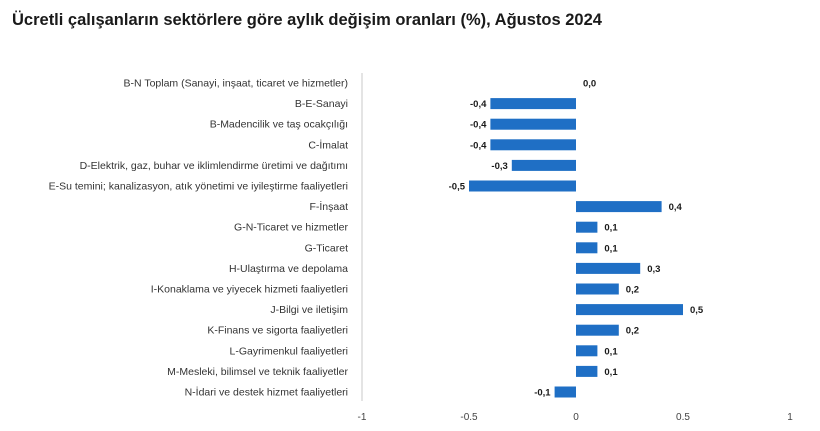 This screenshot has height=431, width=820. Describe the element at coordinates (589, 84) in the screenshot. I see `value-label: 0,0` at that location.